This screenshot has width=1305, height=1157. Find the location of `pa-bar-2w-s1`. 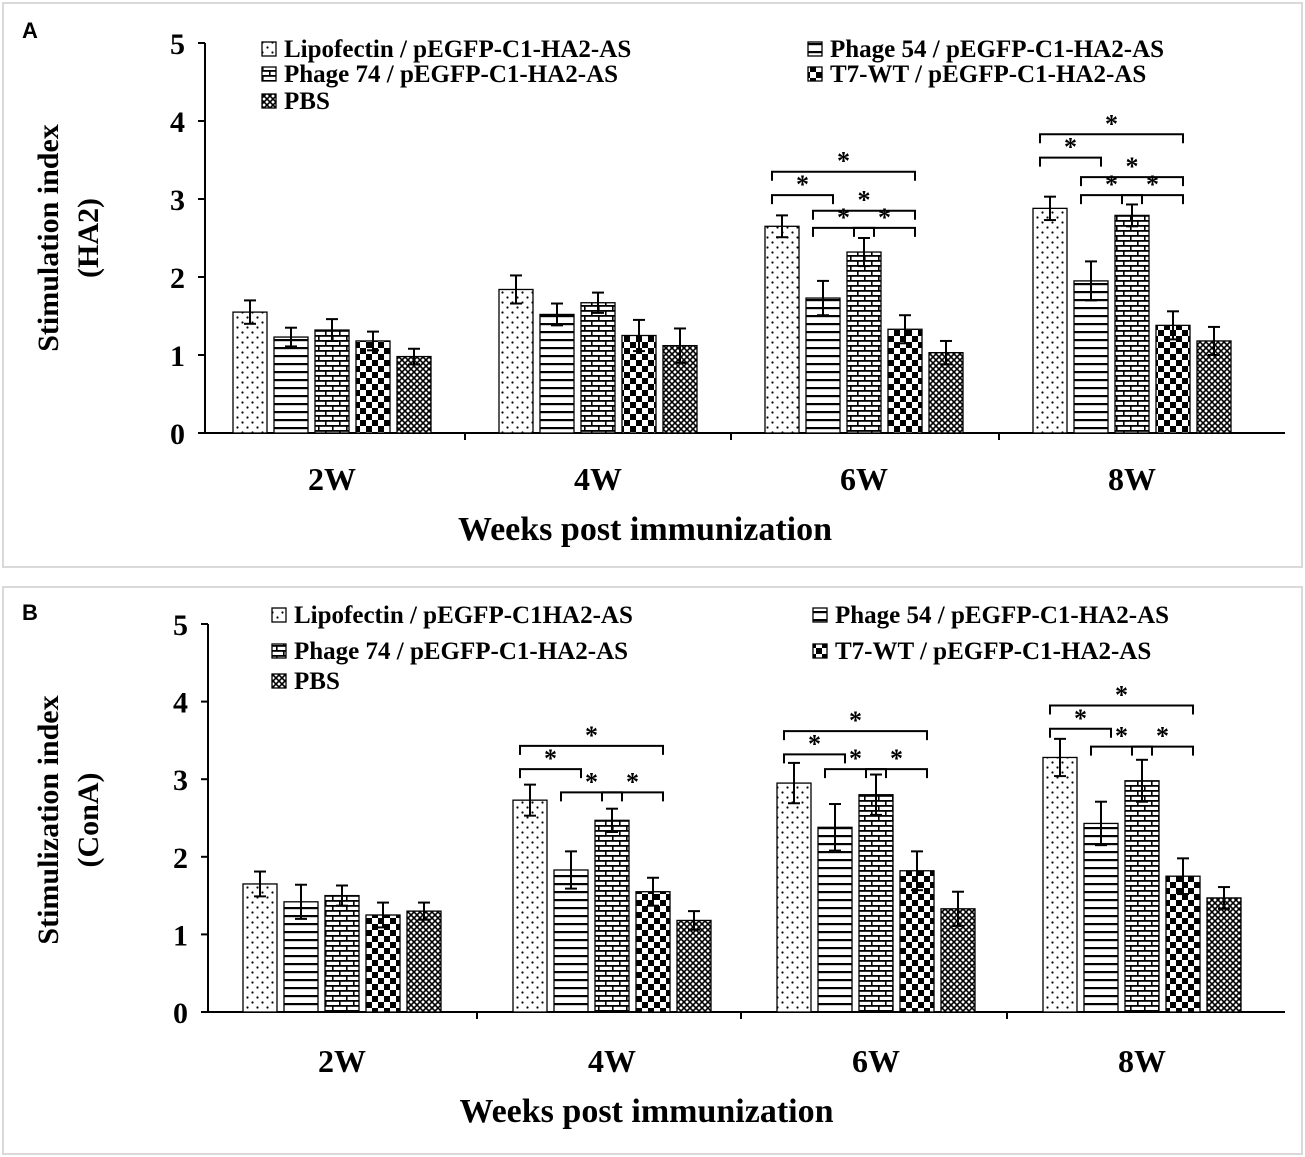

pa-bar-2w-s1 is located at coordinates (250, 372).